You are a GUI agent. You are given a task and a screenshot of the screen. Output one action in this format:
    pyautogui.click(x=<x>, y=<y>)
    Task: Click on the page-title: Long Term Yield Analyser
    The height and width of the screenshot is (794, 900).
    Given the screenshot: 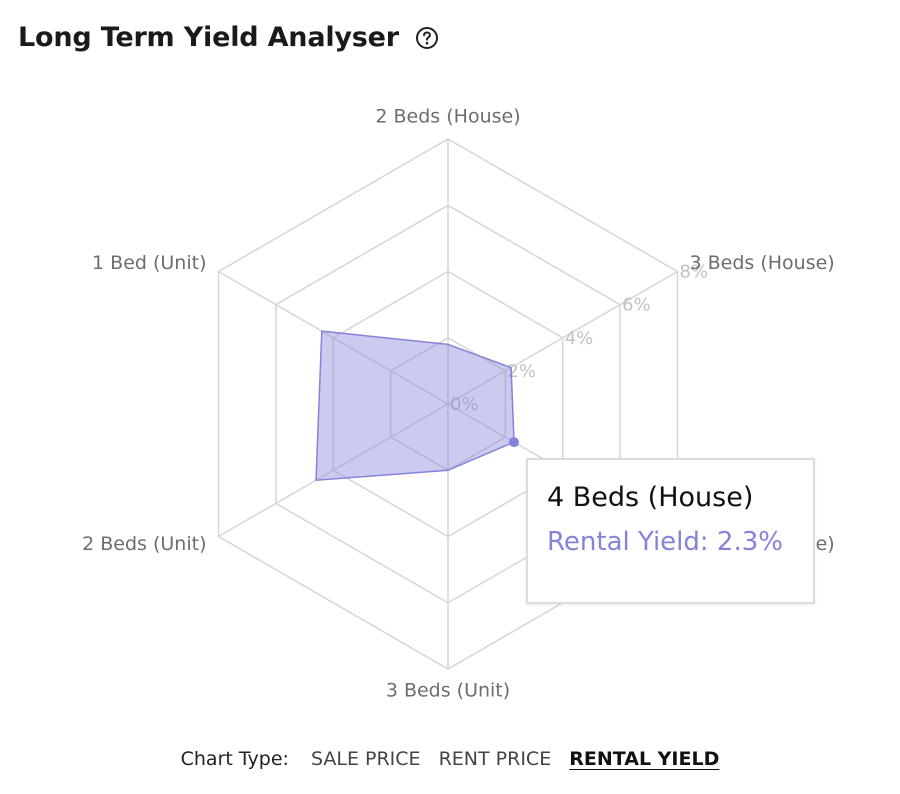 What is the action you would take?
    pyautogui.click(x=208, y=37)
    